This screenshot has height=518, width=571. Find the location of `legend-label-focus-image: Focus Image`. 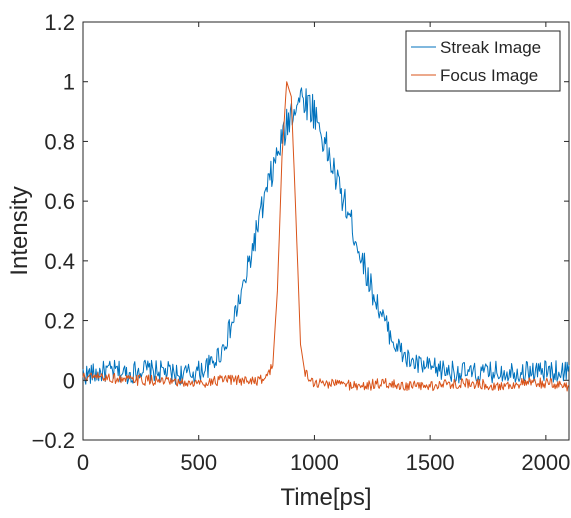

legend-label-focus-image: Focus Image is located at coordinates (489, 75).